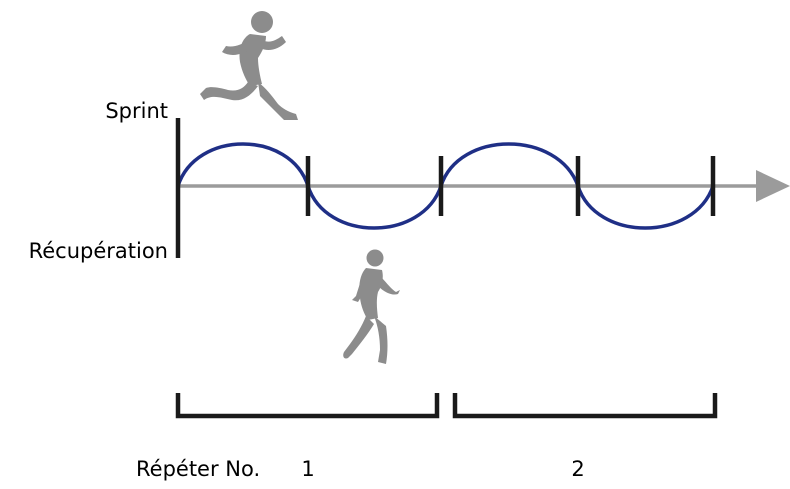 The image size is (790, 489). I want to click on phase-ticks, so click(510, 186).